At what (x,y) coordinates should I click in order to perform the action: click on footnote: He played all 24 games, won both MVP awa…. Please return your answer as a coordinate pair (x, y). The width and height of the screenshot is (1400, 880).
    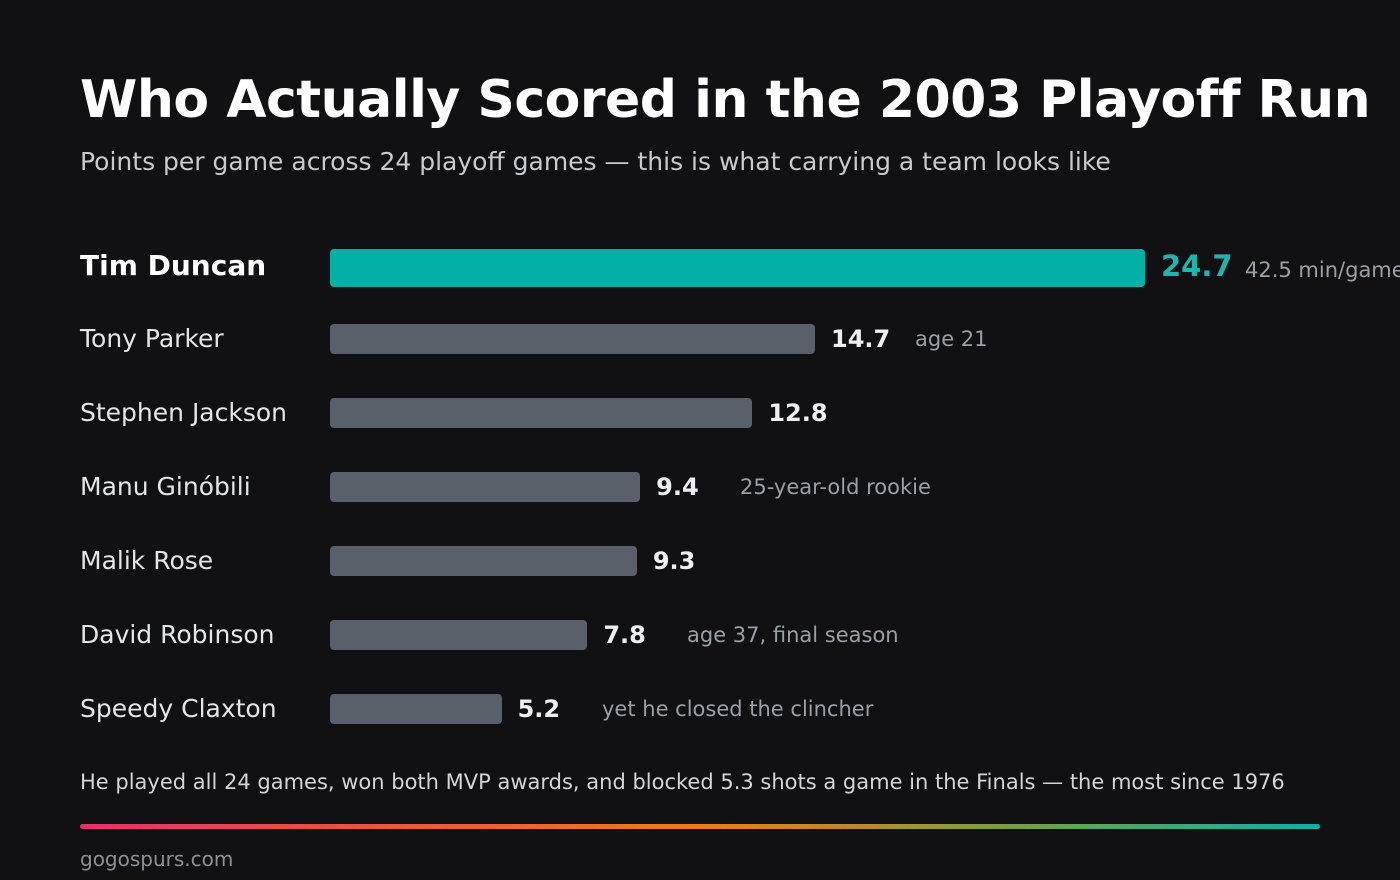
    Looking at the image, I should click on (682, 782).